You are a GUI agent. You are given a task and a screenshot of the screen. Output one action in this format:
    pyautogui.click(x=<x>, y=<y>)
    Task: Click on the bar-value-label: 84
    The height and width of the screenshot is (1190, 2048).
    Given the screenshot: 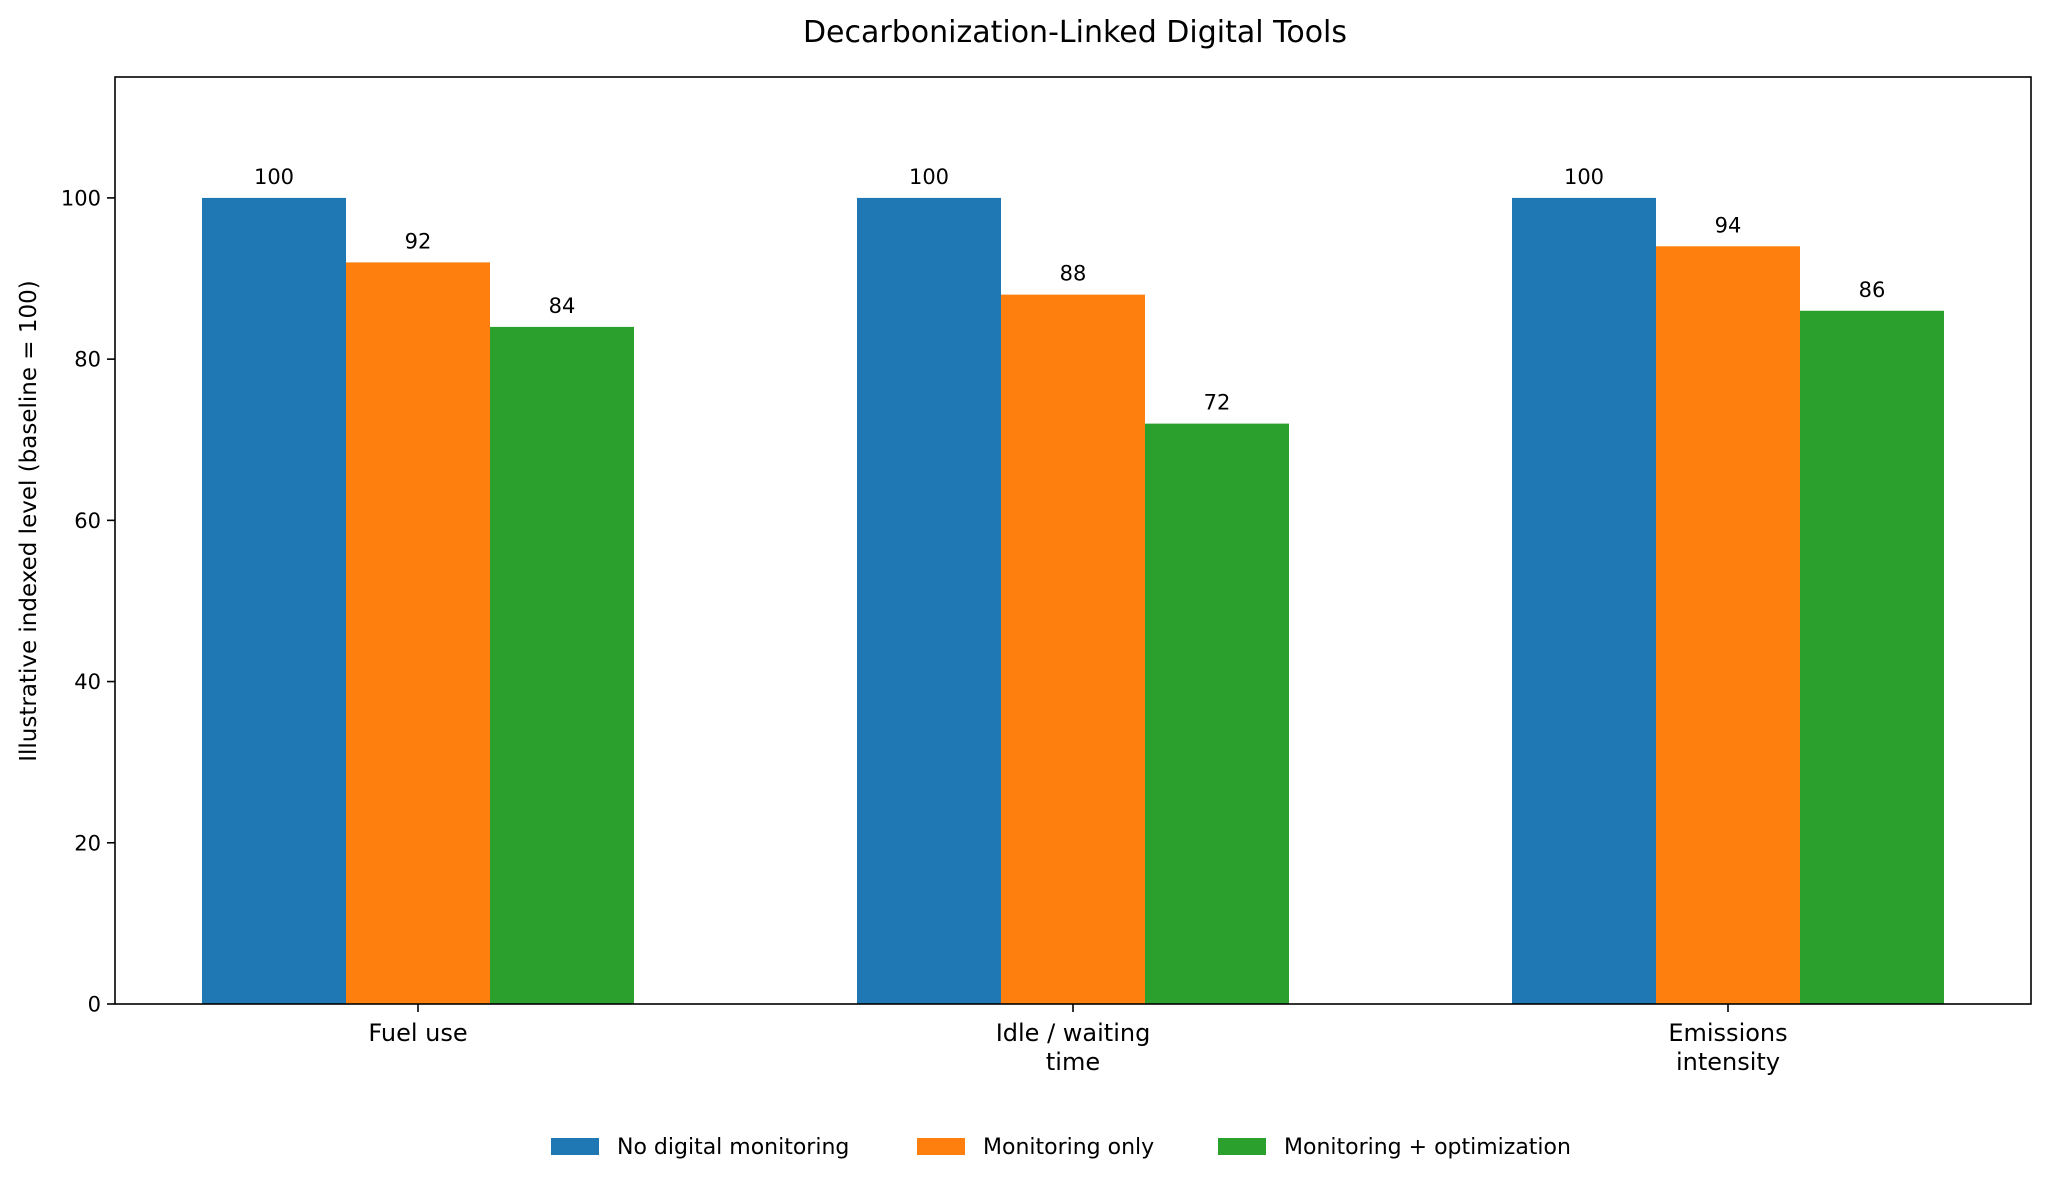 What is the action you would take?
    pyautogui.click(x=562, y=306)
    